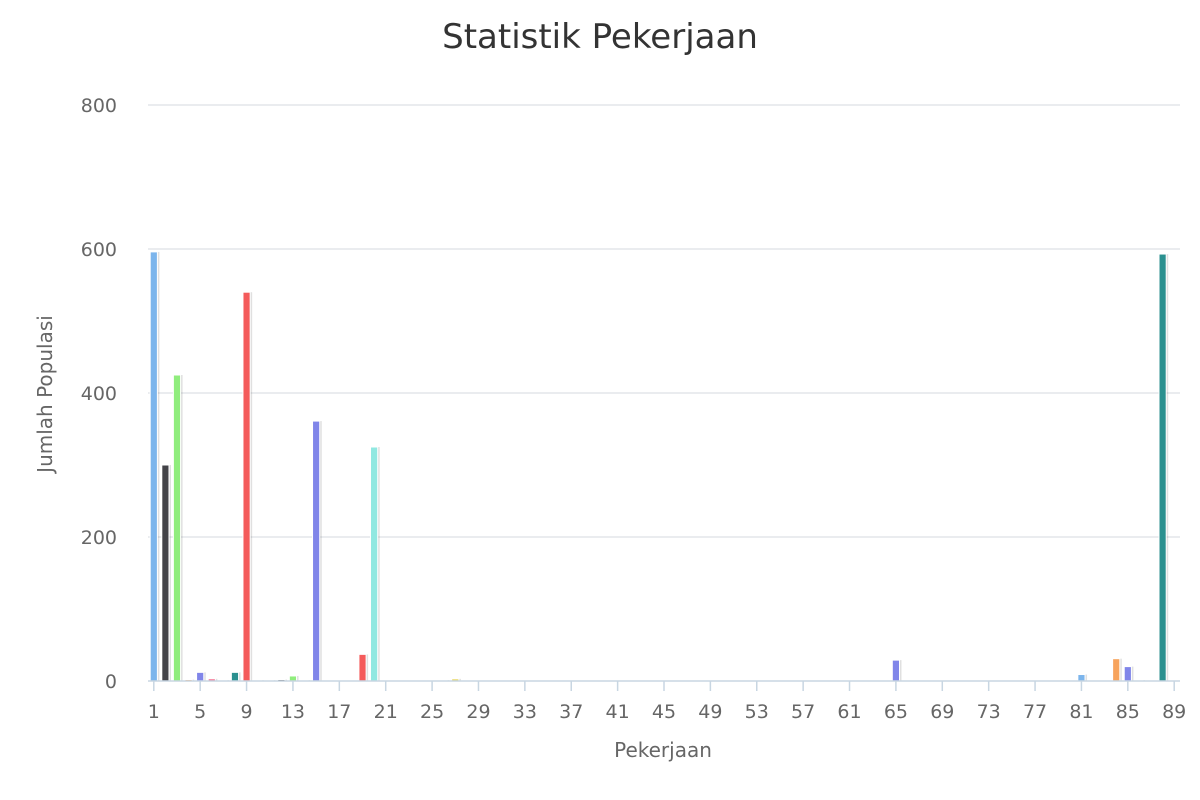 The width and height of the screenshot is (1200, 800). I want to click on x-tick-label: 37, so click(571, 712).